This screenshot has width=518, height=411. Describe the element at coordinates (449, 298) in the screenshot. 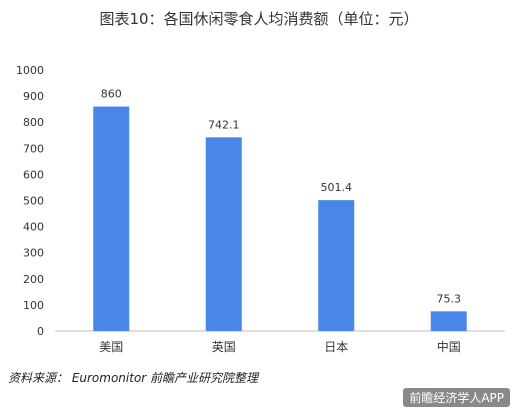

I see `data-label: 75.3` at that location.